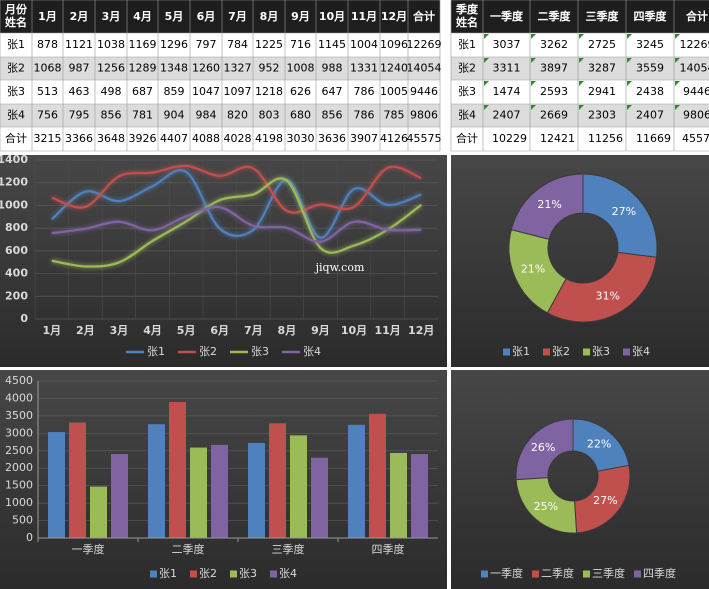 This screenshot has height=589, width=709. What do you see at coordinates (174, 16) in the screenshot?
I see `table-column-header: 5月` at bounding box center [174, 16].